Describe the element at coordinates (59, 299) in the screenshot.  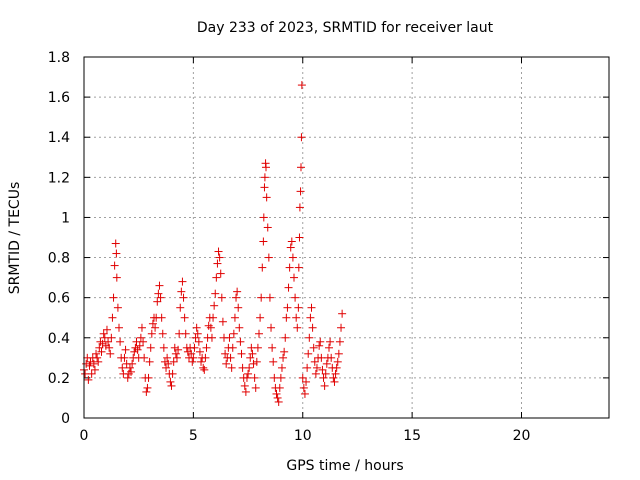
I see `y-tick-label: 0.6` at that location.